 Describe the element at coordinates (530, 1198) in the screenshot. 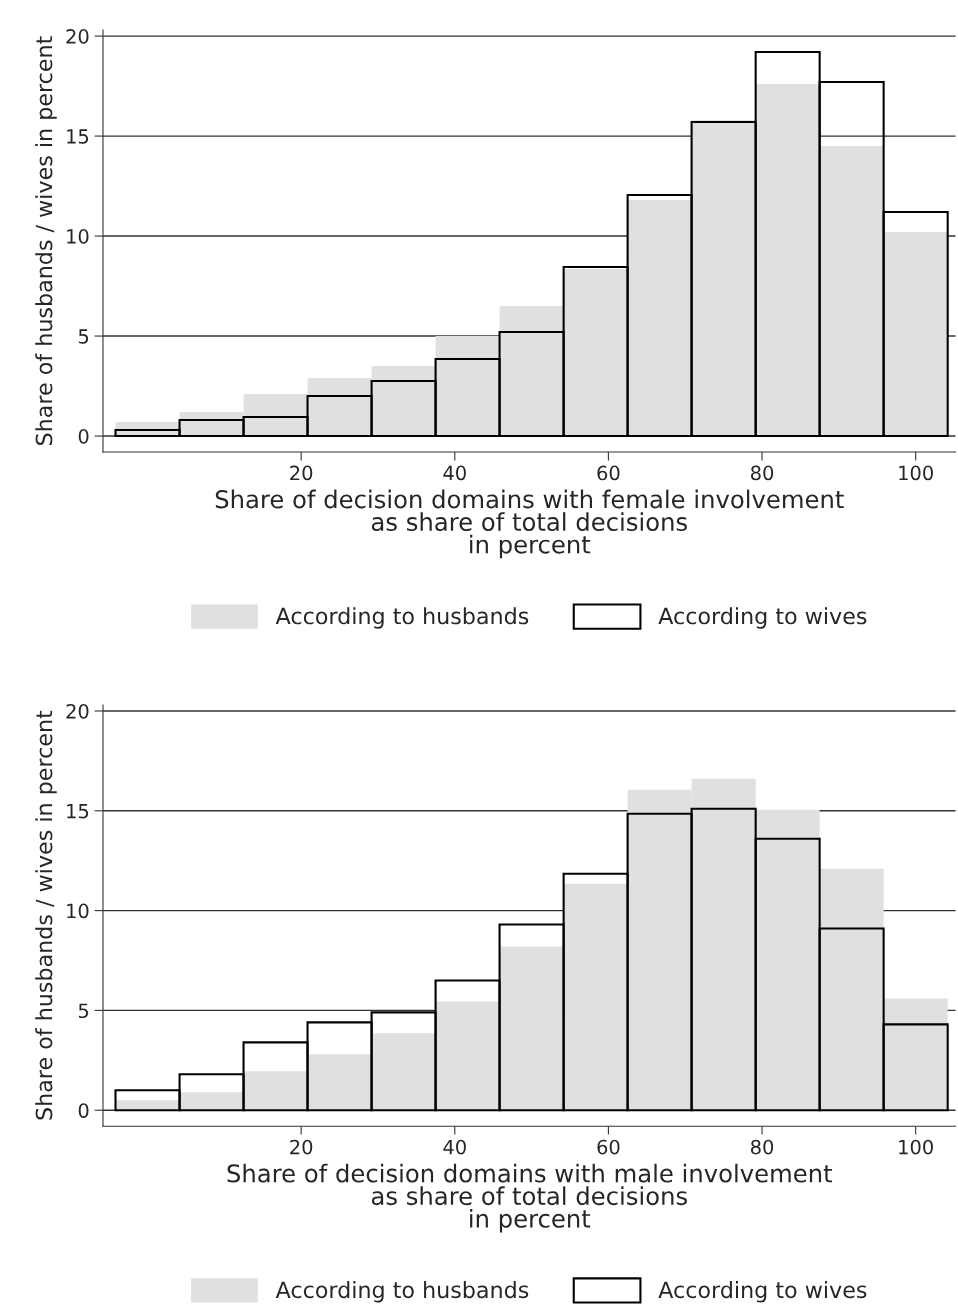

I see `x-axis-title: Share of decision domains with male involvement as share of total decisions in percent` at that location.